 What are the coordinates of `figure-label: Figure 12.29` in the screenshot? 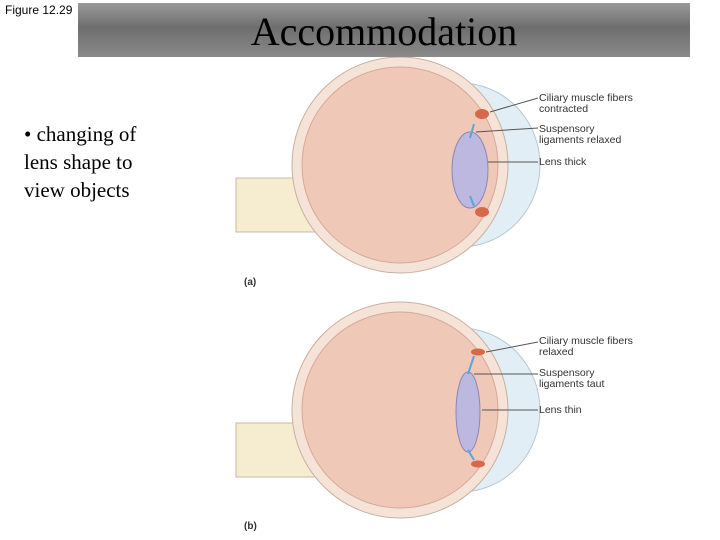 It's located at (39, 10).